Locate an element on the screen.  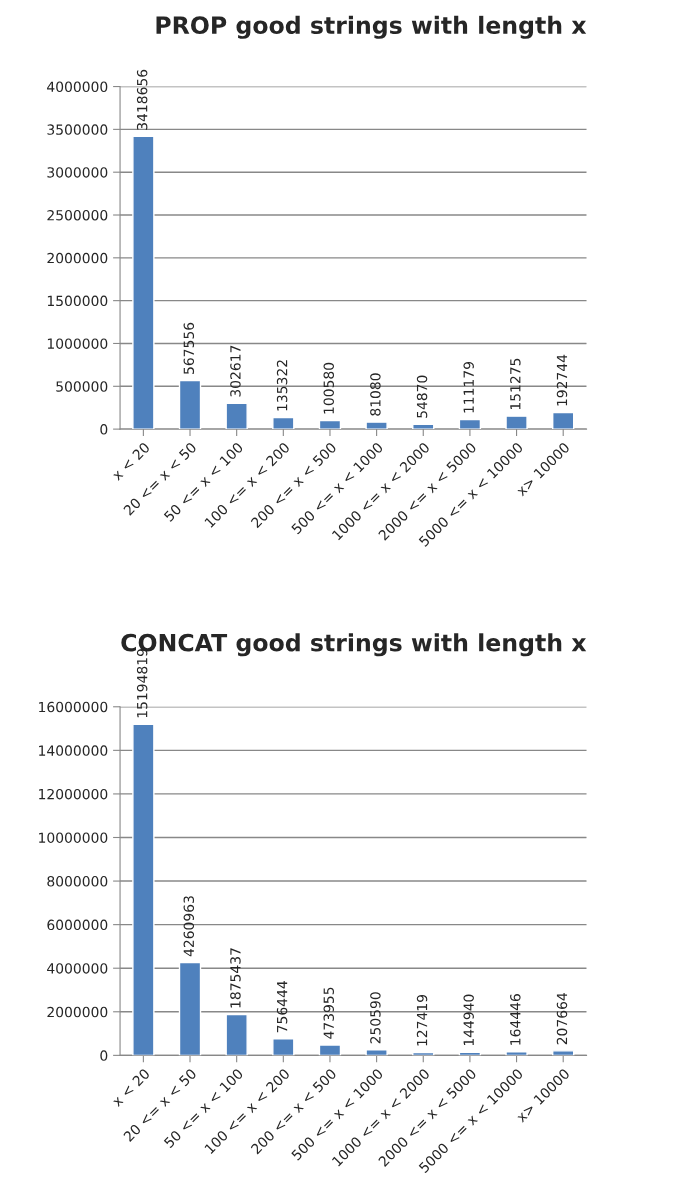
y-tick-label: 500000 is located at coordinates (82, 386).